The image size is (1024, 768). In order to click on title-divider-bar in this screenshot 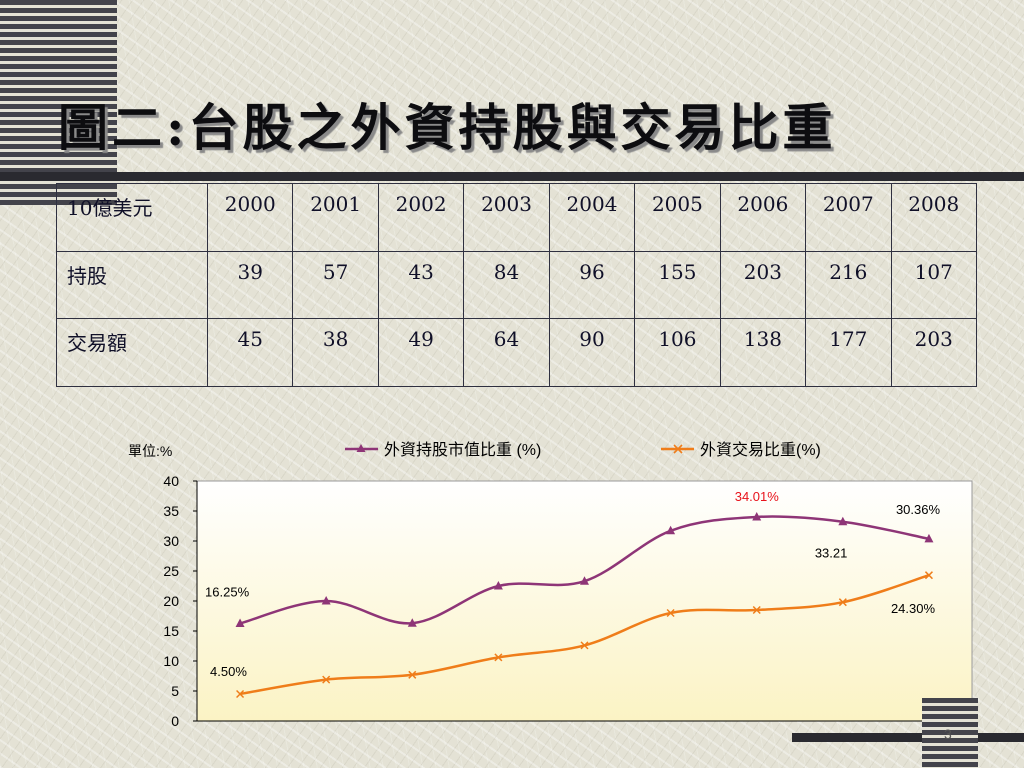, I will do `click(512, 176)`.